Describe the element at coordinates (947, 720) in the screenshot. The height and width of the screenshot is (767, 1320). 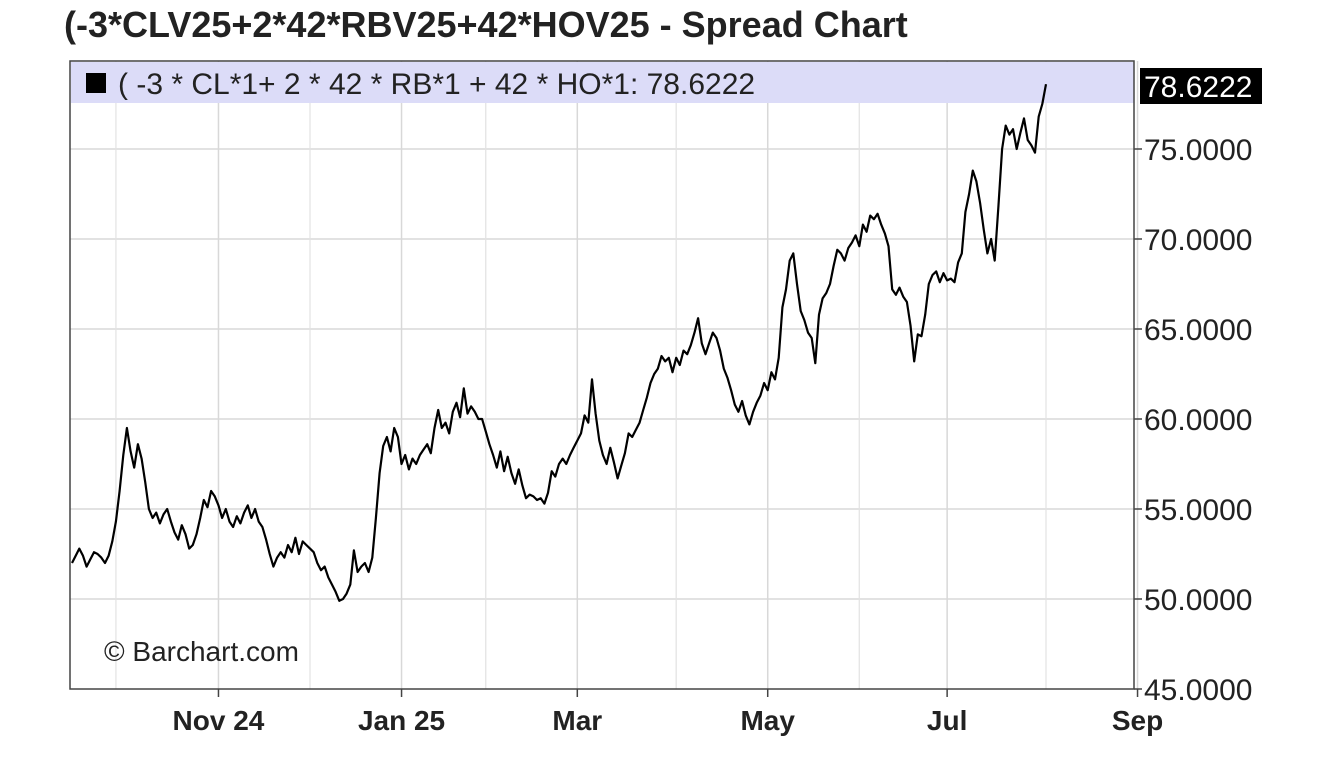
I see `x-tick-label: Jul` at that location.